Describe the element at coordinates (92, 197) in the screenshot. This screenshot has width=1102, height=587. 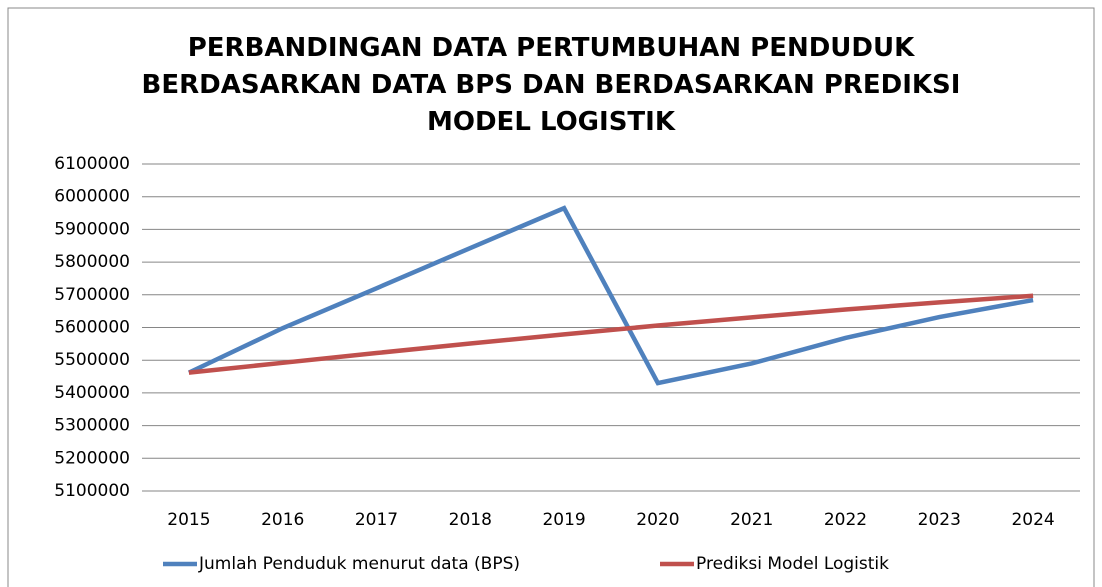
I see `y-tick-label: 6000000` at that location.